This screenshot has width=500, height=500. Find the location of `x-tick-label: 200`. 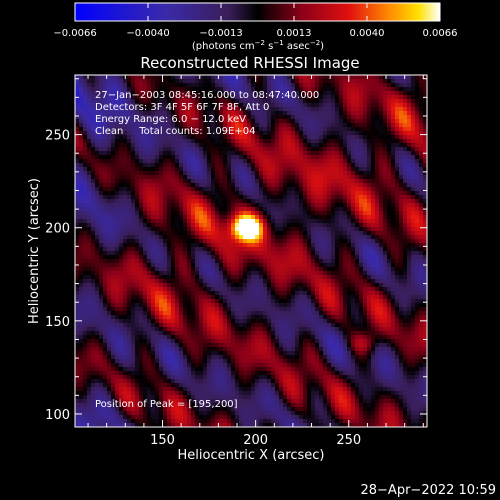

x-tick-label: 200 is located at coordinates (255, 440).